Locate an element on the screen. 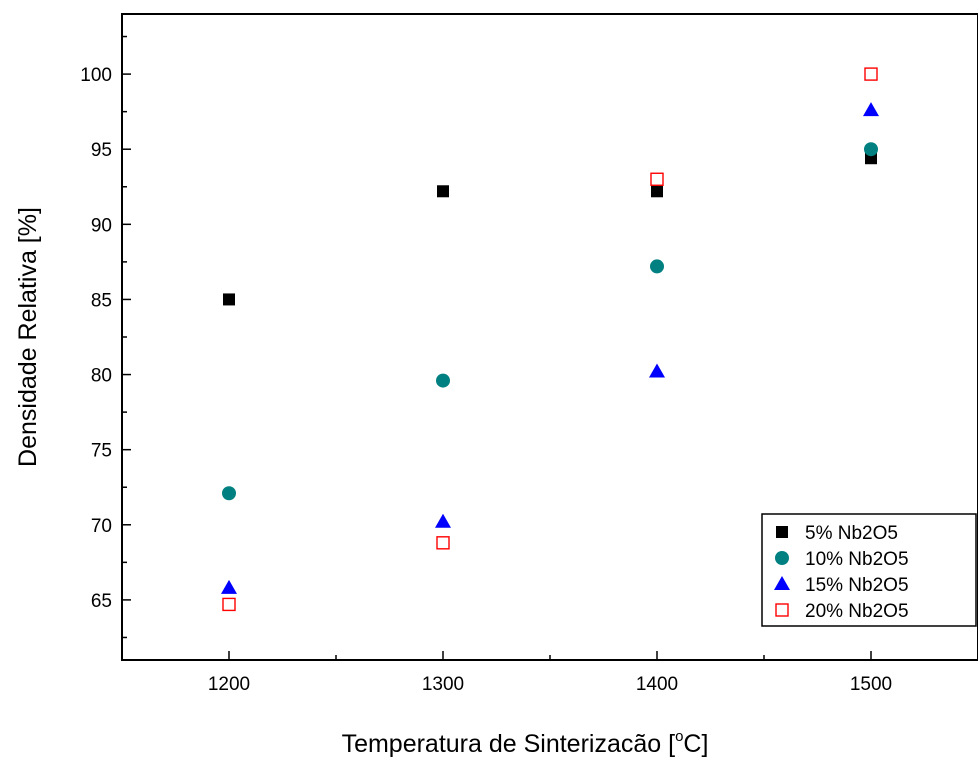  legend-label-1: 5% Nb2O5 is located at coordinates (851, 533).